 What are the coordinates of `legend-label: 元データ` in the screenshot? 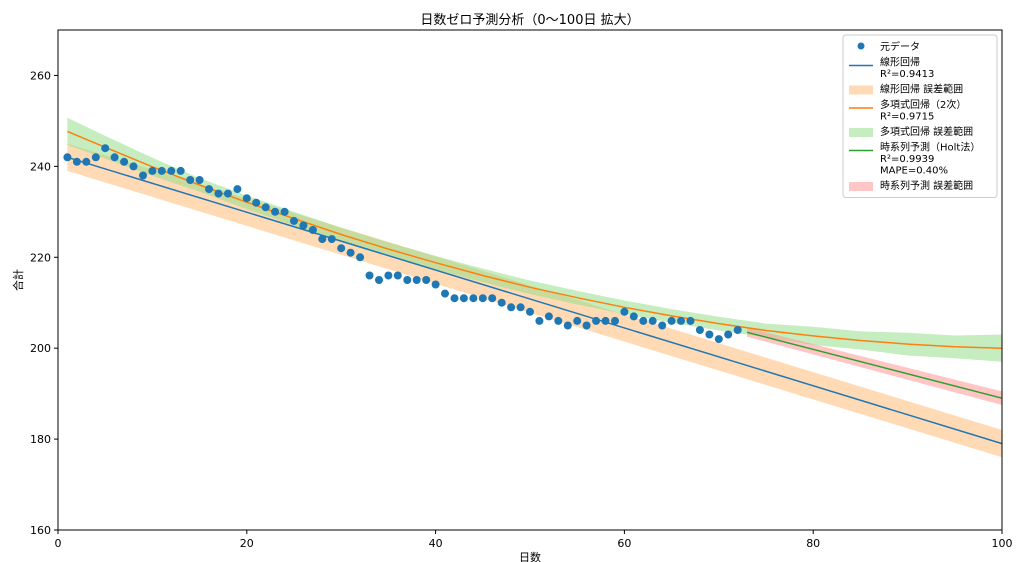 It's located at (900, 46).